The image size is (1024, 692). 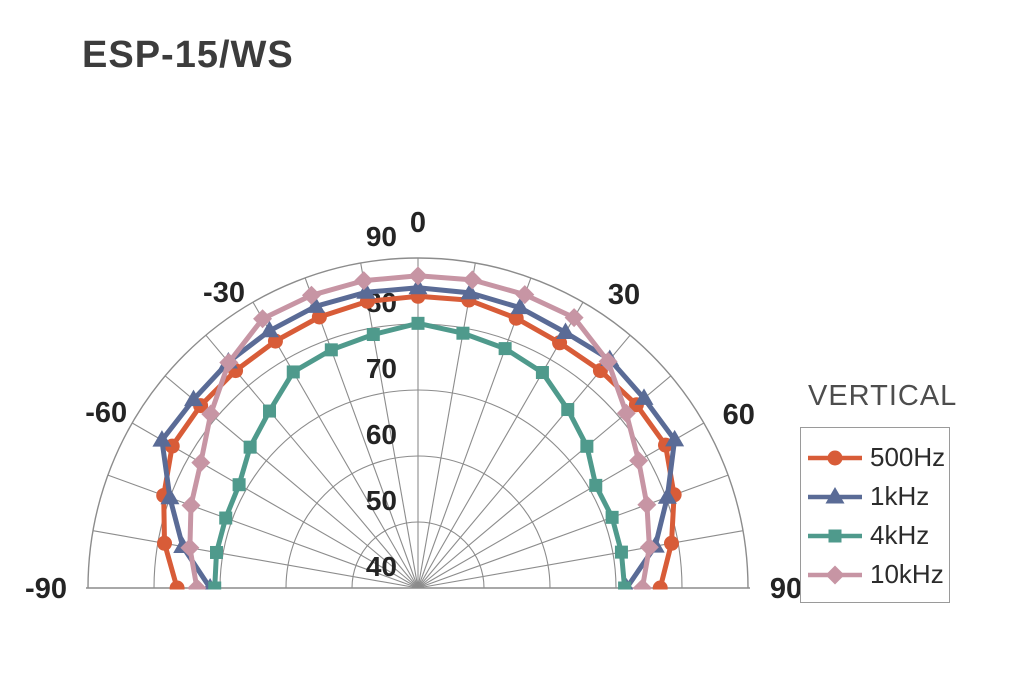 I want to click on series-10kHz-marker--30, so click(x=263, y=319).